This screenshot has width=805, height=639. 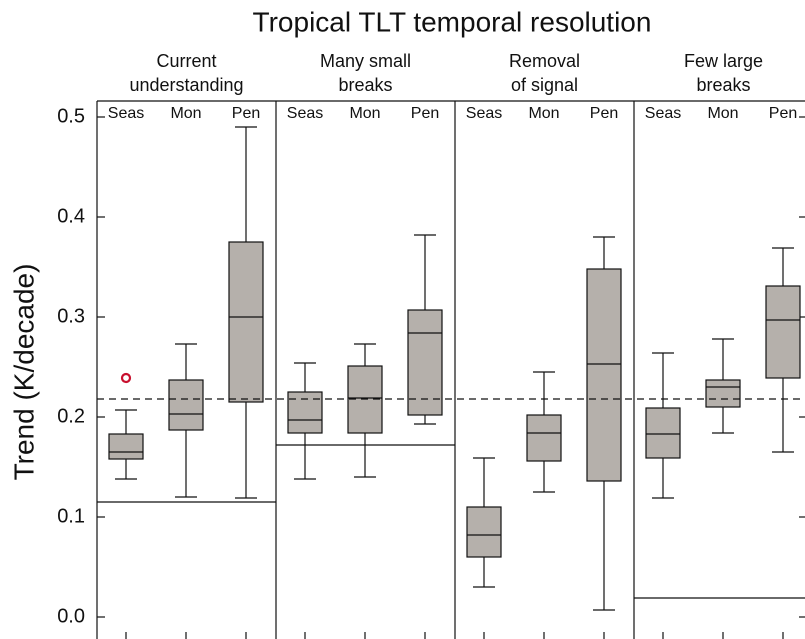 What do you see at coordinates (71, 416) in the screenshot?
I see `y-tick-label: 0.2` at bounding box center [71, 416].